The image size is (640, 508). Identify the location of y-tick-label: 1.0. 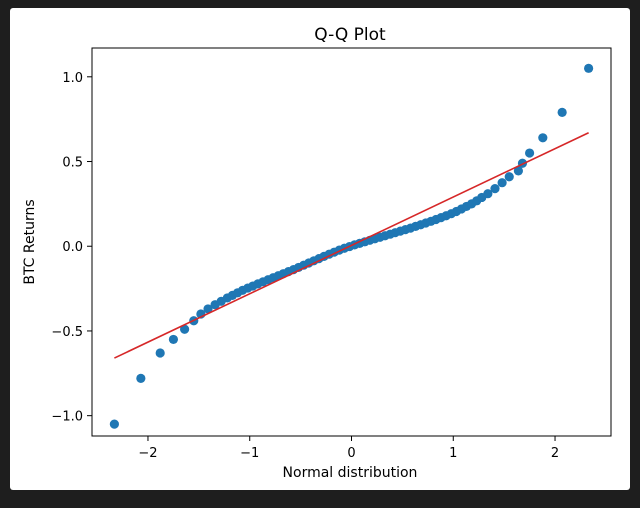
(72, 78).